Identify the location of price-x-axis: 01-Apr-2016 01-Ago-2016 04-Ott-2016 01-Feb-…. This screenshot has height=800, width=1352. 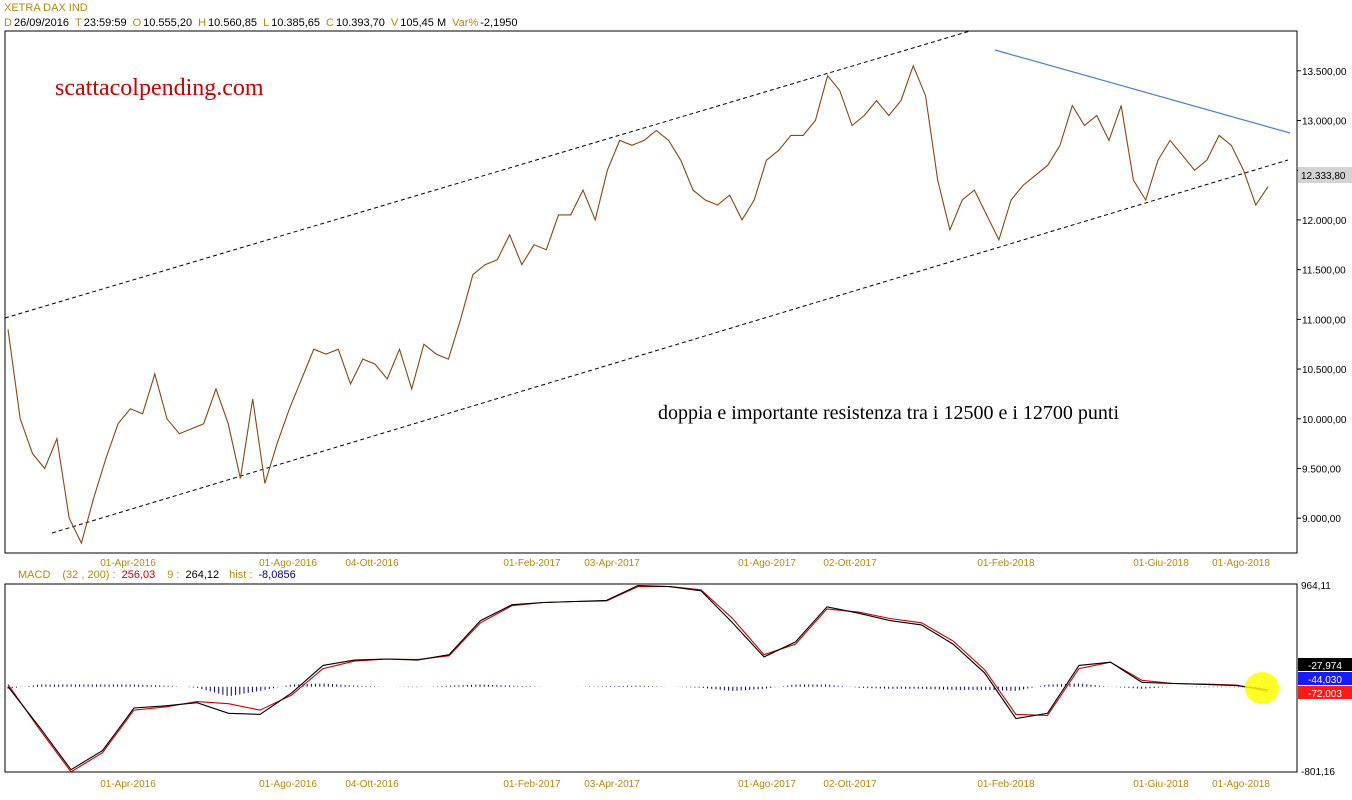
(685, 563).